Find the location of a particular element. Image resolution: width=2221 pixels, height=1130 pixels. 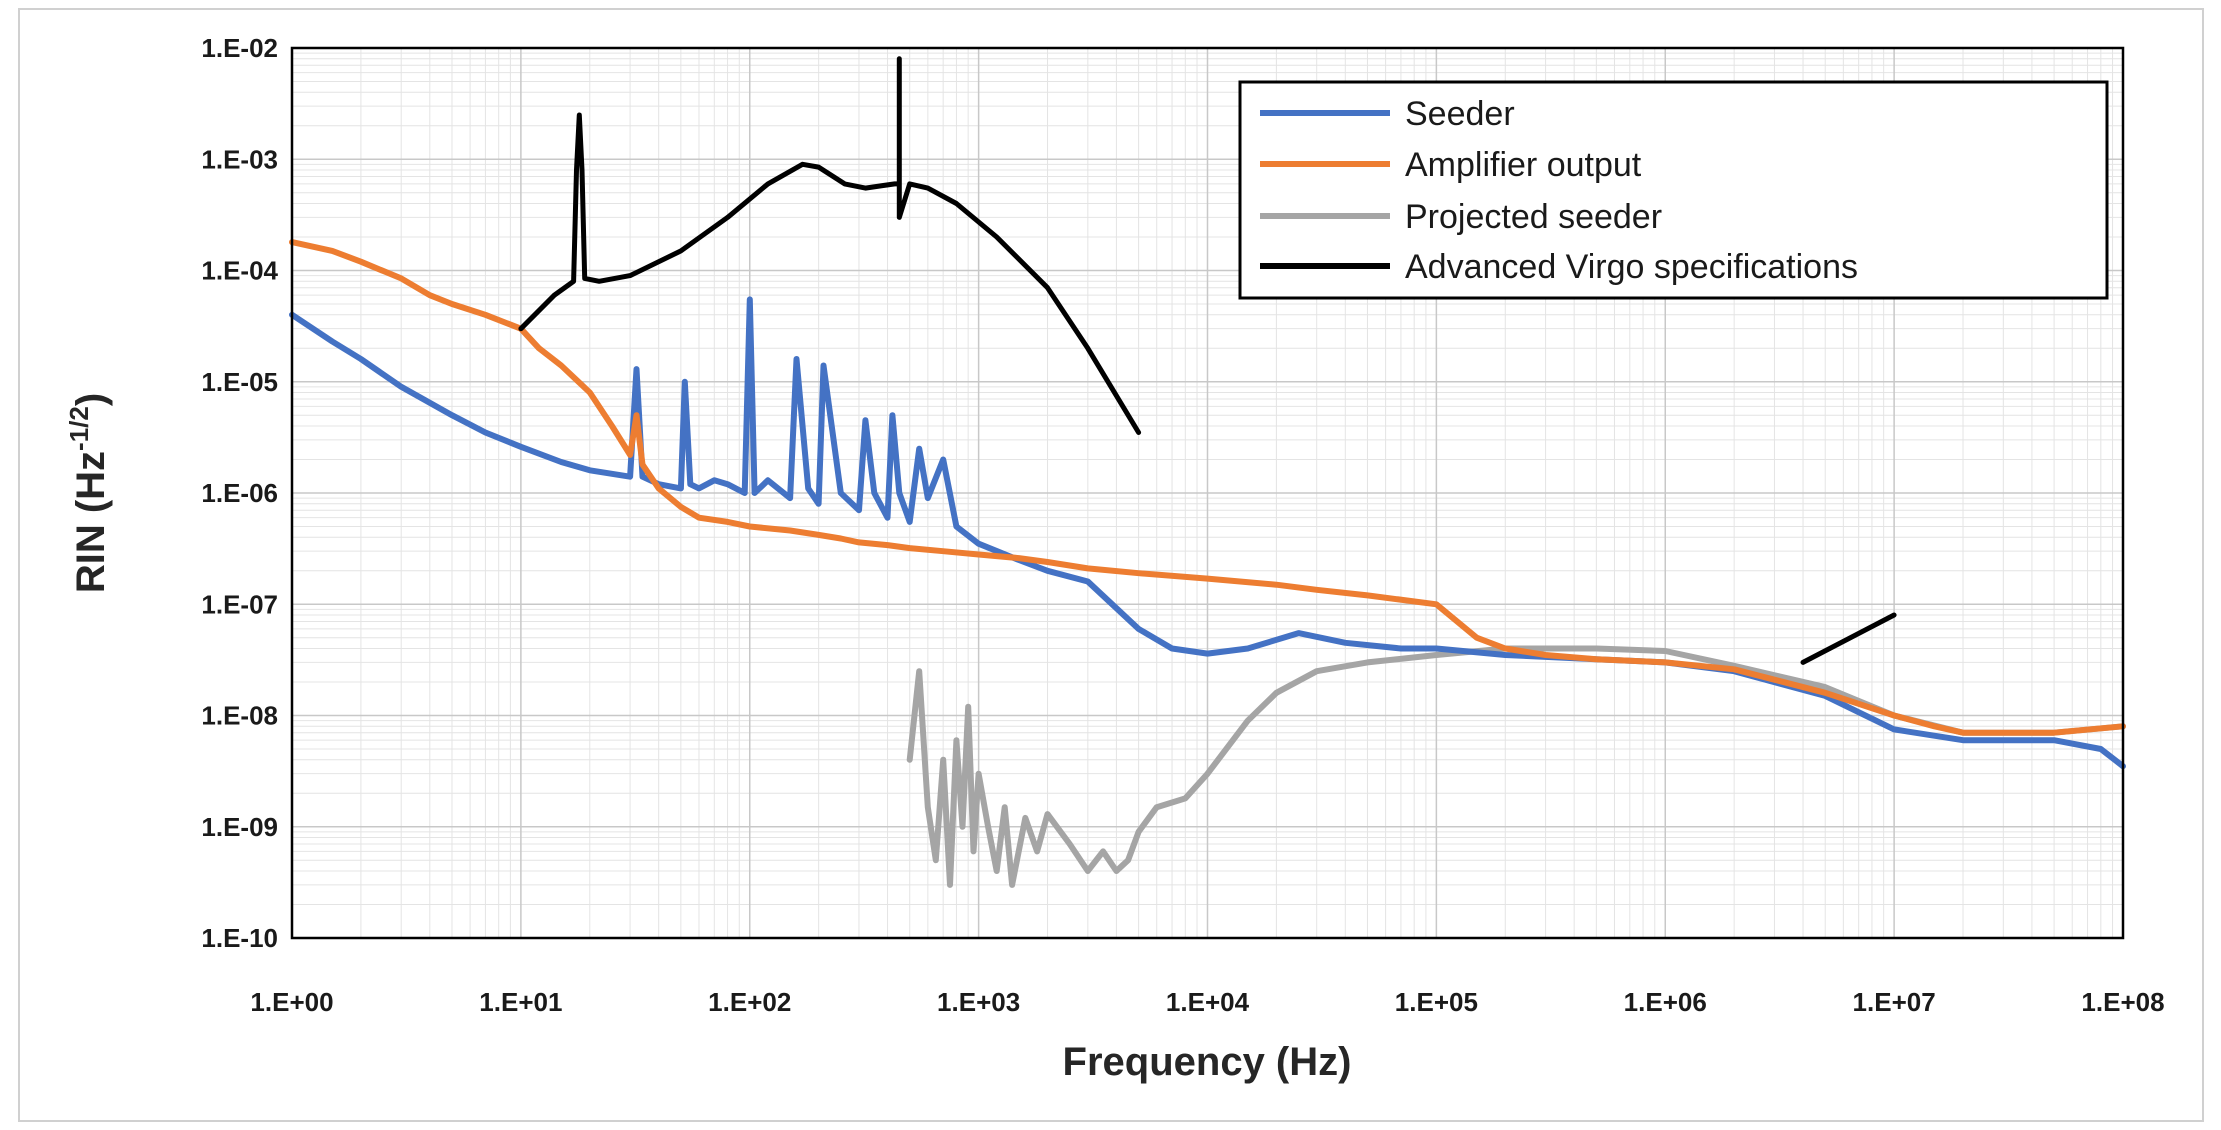

legend-box is located at coordinates (1673, 190).